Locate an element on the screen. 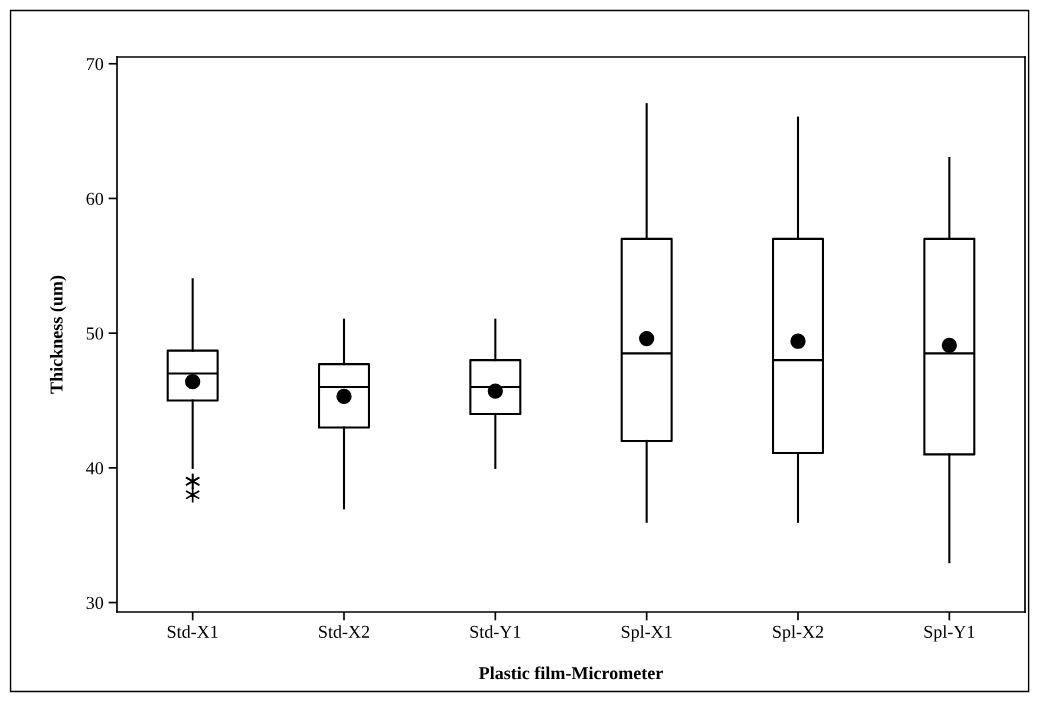  x-tick-label: Std-Y1 is located at coordinates (495, 631).